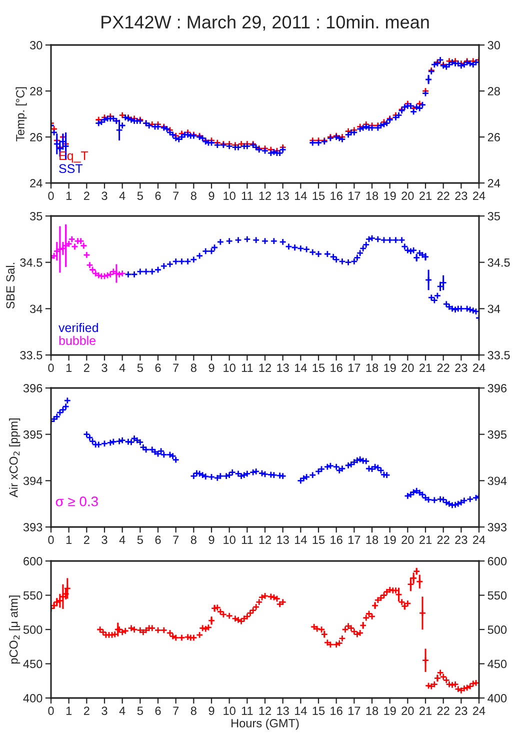 This screenshot has width=515, height=739. I want to click on x-tick-label: 1, so click(69, 196).